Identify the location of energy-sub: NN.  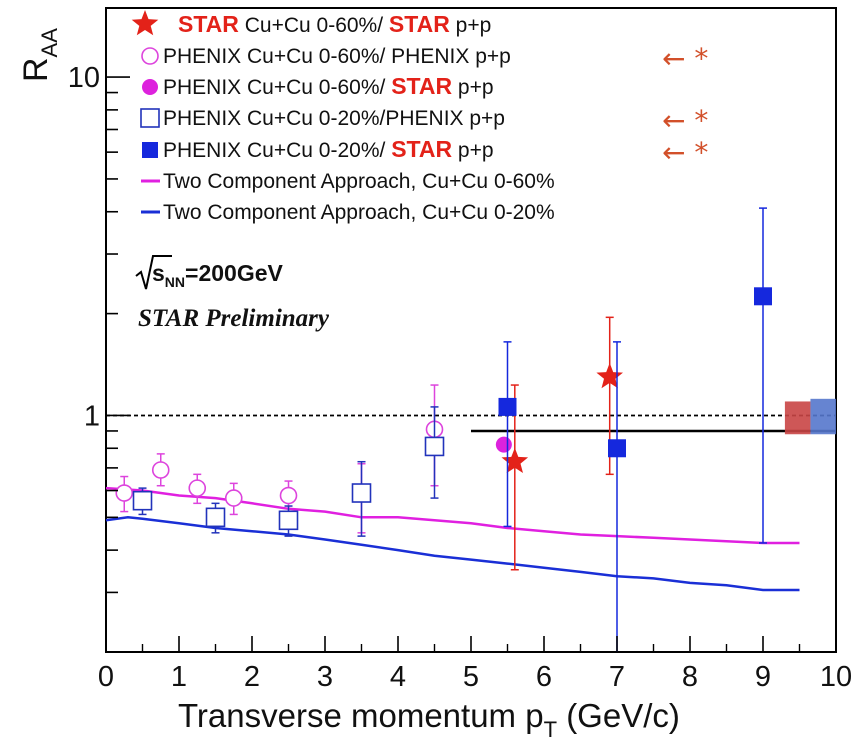
(175, 282).